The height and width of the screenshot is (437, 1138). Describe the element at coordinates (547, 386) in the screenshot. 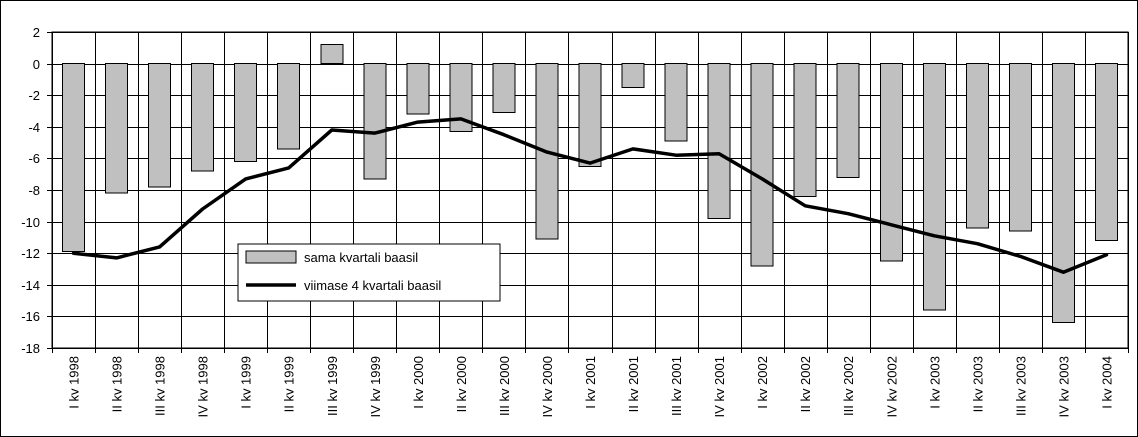

I see `x-tick-label: IV kv 2000` at that location.